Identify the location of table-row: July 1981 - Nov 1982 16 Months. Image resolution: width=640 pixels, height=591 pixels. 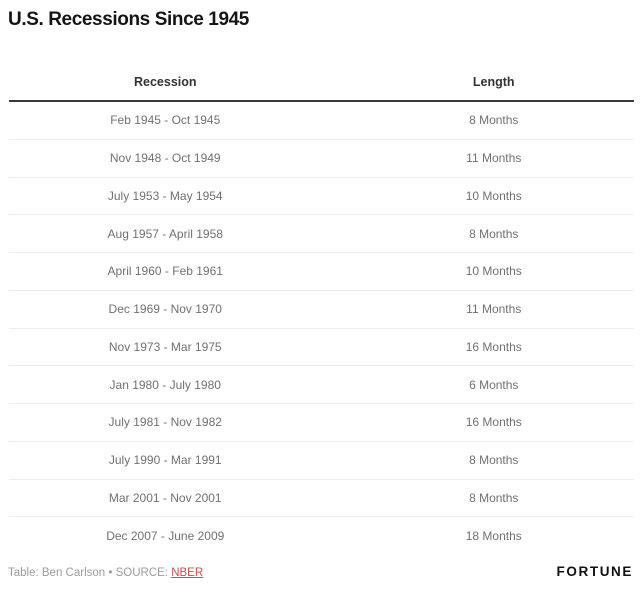
(321, 423).